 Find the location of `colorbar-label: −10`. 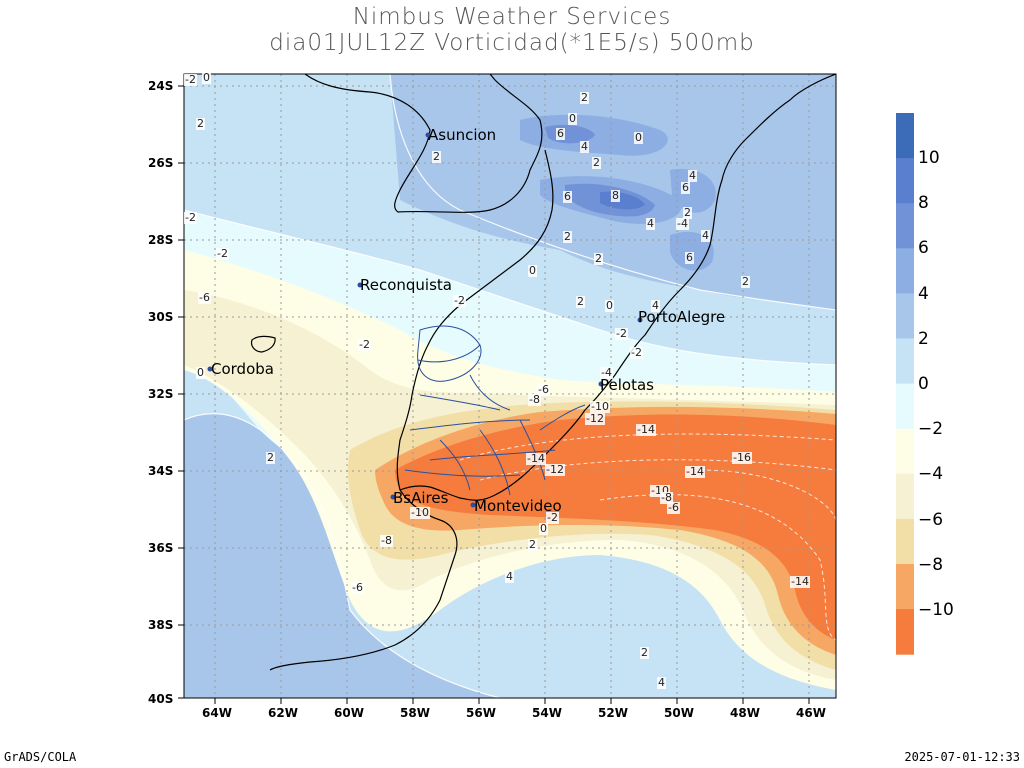

colorbar-label: −10 is located at coordinates (936, 610).